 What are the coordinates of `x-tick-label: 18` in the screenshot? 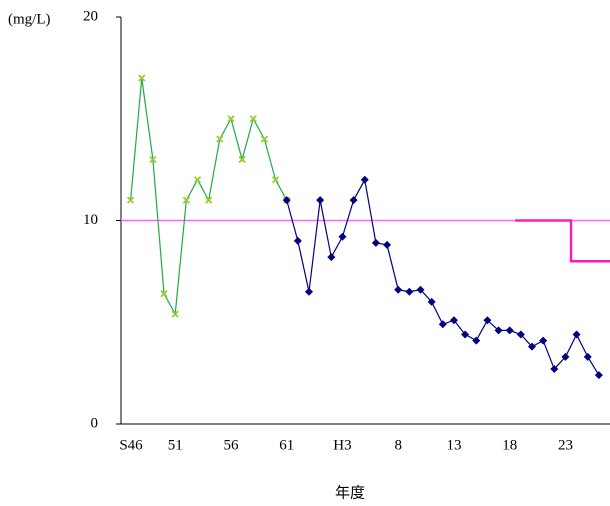 It's located at (509, 445).